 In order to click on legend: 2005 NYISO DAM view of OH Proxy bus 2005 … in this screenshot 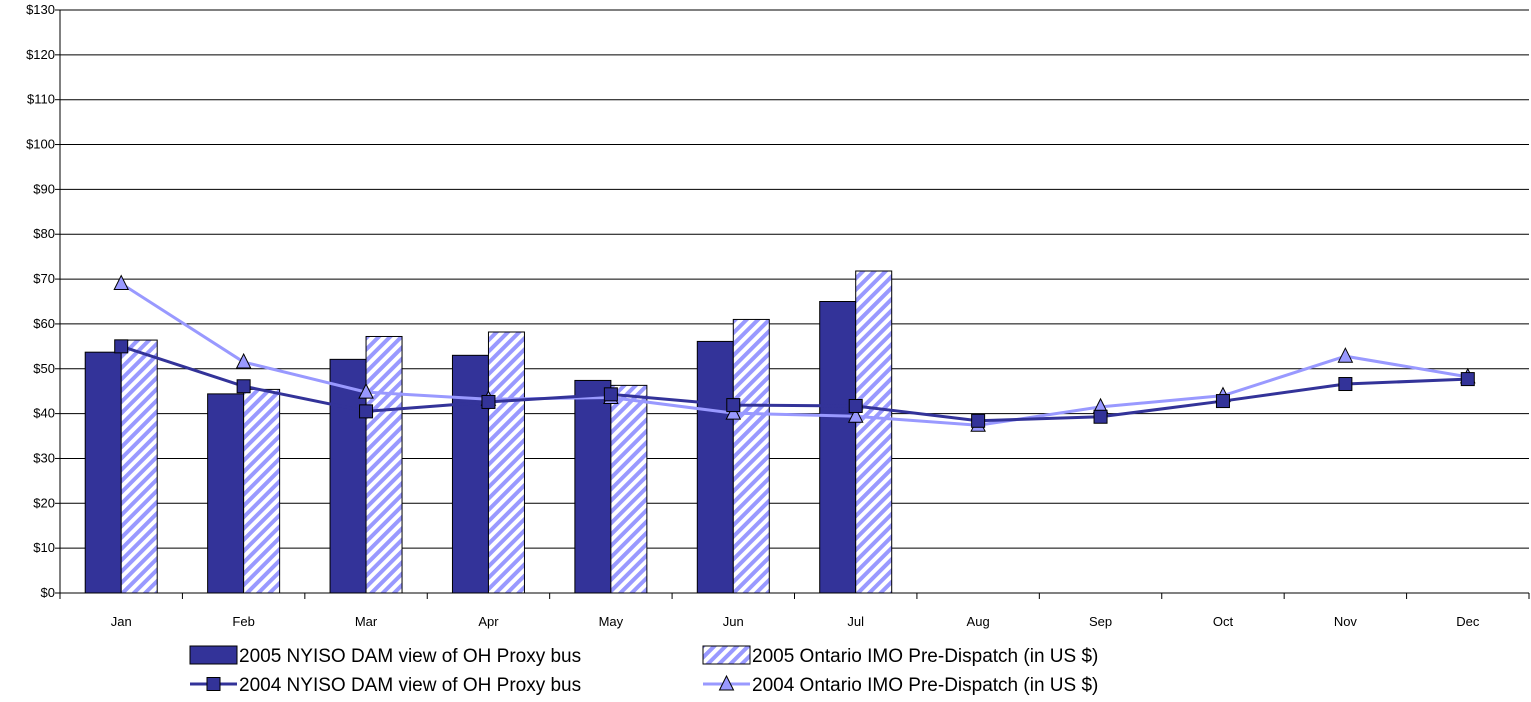, I will do `click(643, 670)`.